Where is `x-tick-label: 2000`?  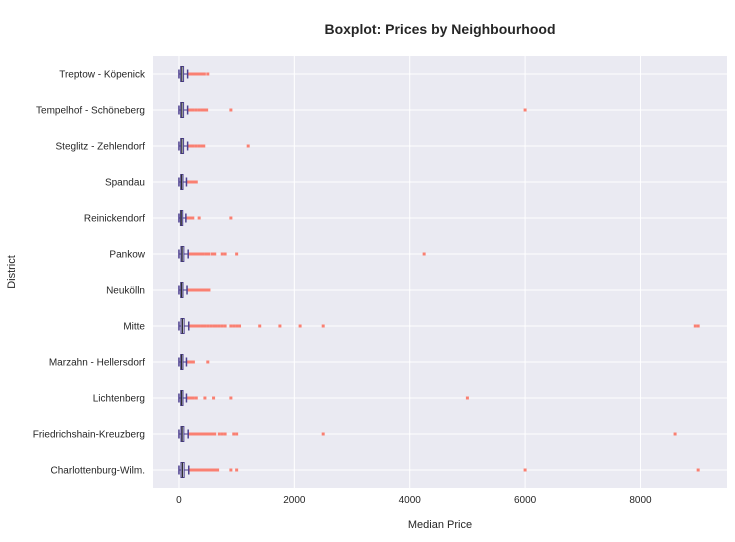 x-tick-label: 2000 is located at coordinates (294, 500).